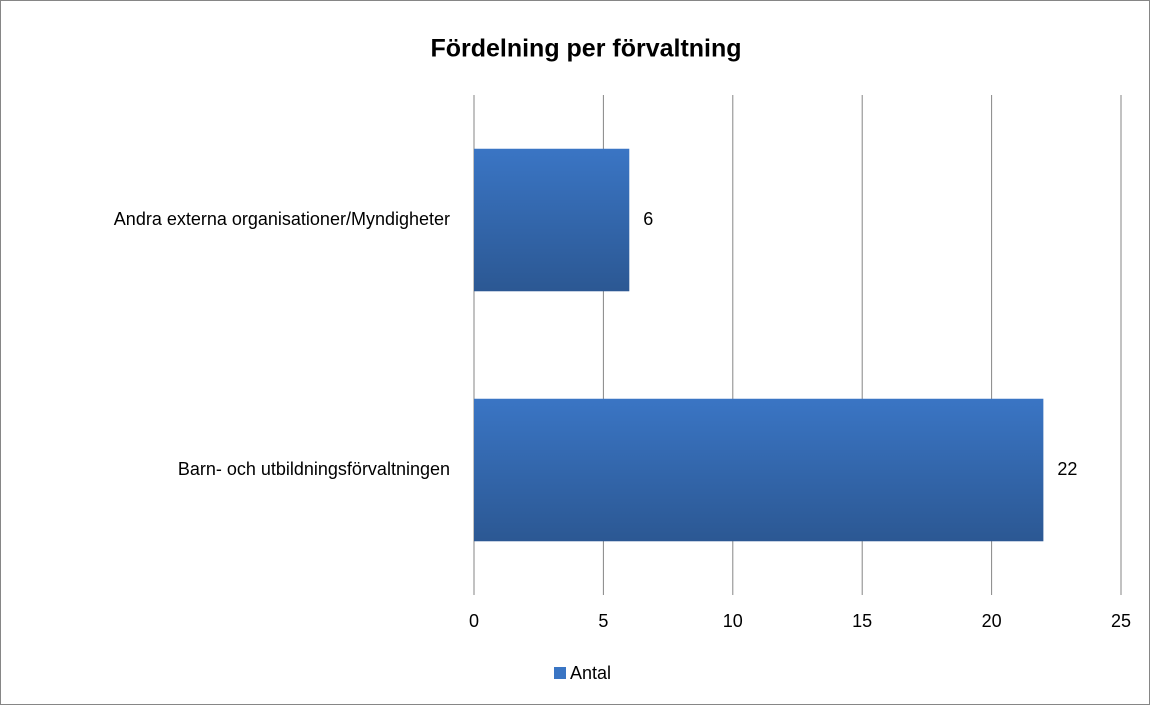  I want to click on x-tick-label: 20, so click(992, 621).